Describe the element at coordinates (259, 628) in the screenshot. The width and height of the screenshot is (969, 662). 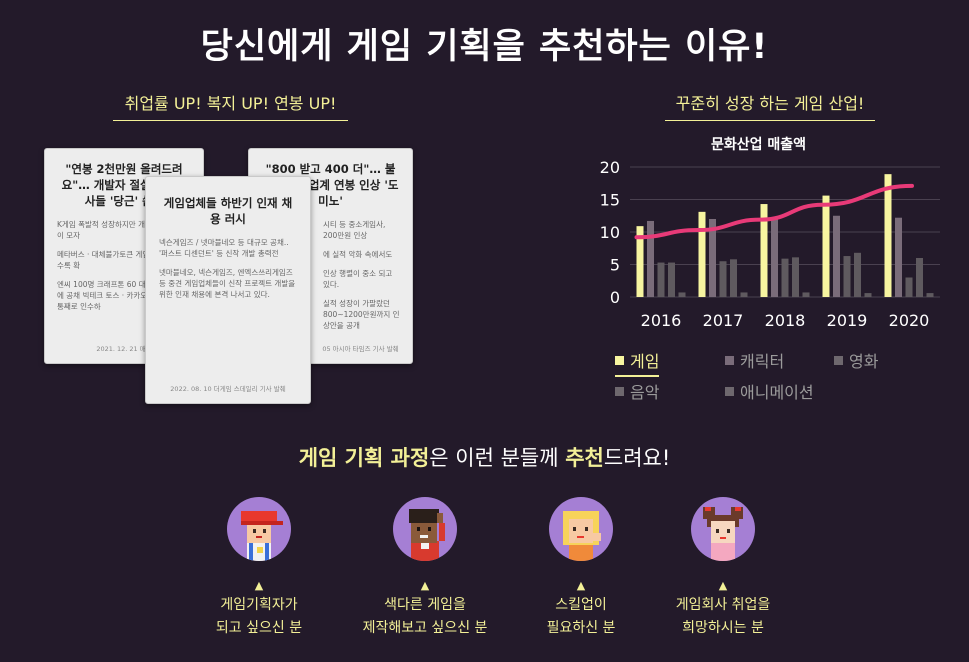
I see `persona-text-line: 되고 싶으신 분` at that location.